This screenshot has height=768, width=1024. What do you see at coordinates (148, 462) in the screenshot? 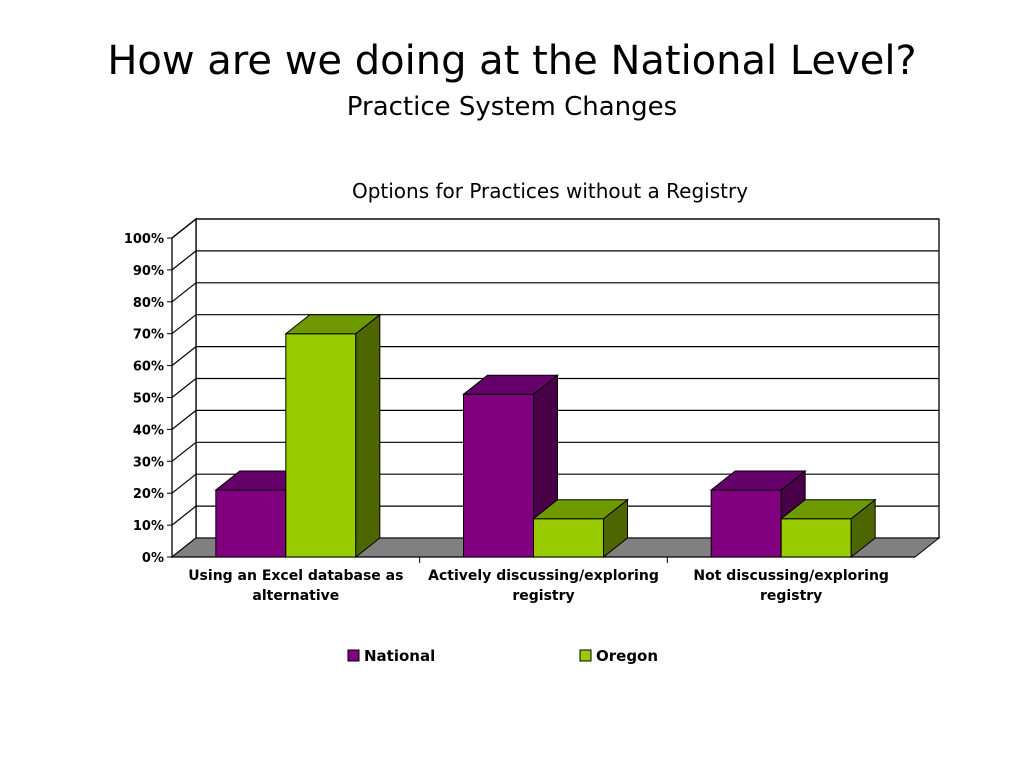
I see `y-tick-label: 30%` at bounding box center [148, 462].